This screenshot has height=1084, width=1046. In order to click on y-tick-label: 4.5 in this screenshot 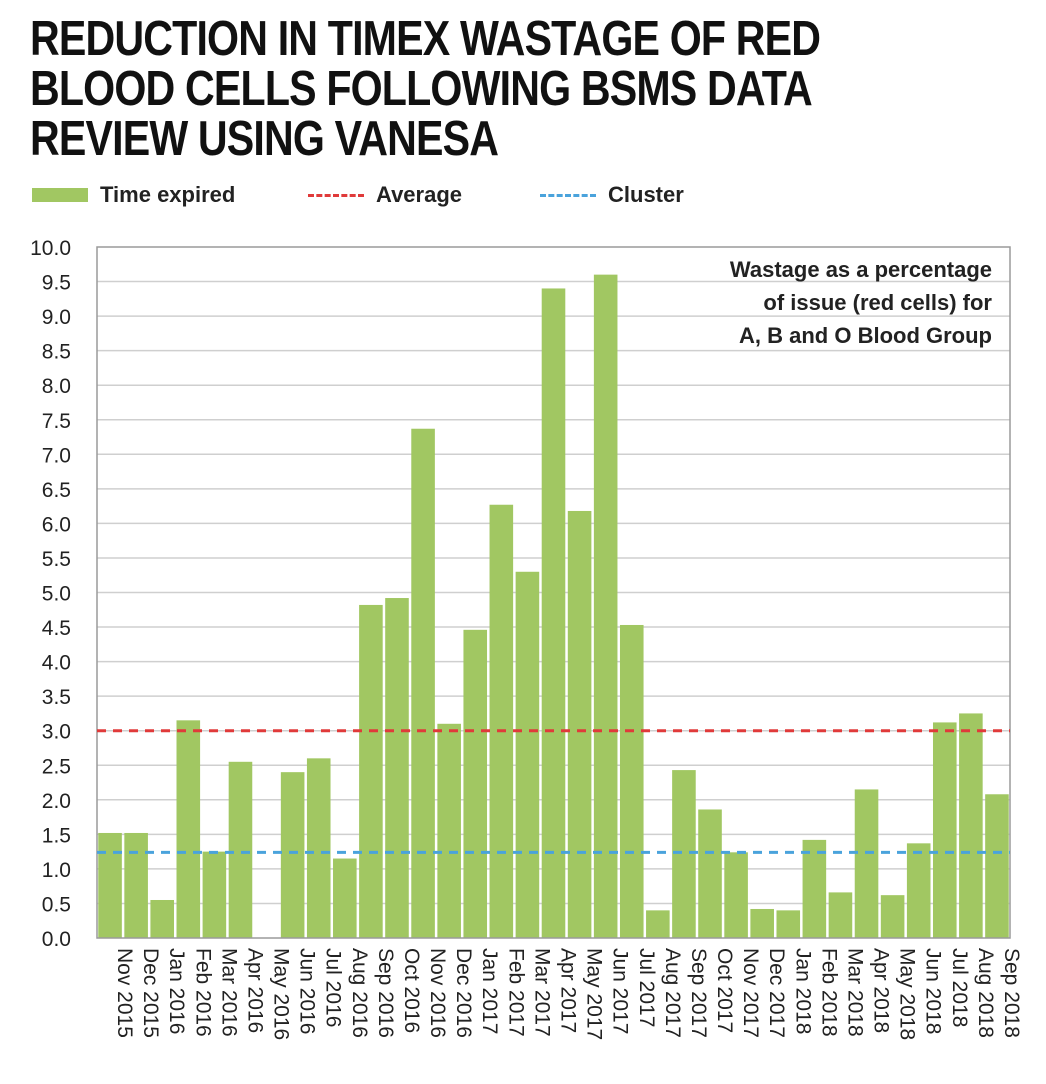, I will do `click(56, 628)`.